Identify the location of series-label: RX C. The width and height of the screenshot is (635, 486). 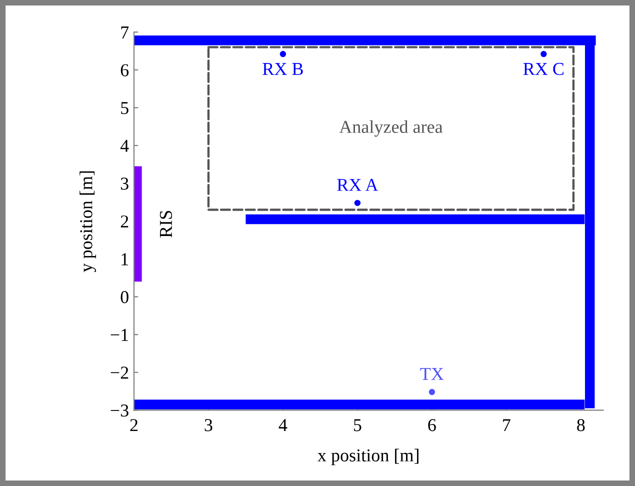
(543, 69).